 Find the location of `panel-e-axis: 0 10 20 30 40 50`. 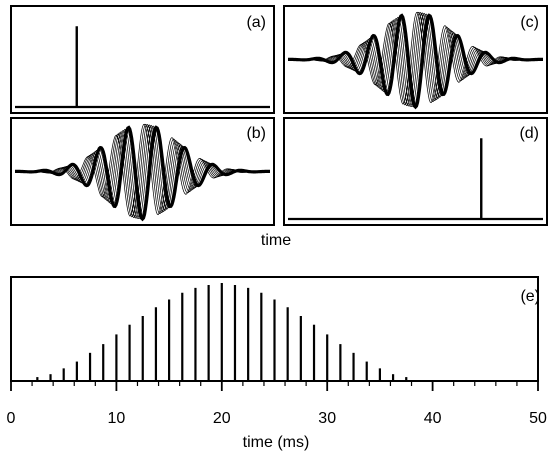

panel-e-axis: 0 10 20 30 40 50 is located at coordinates (277, 404).